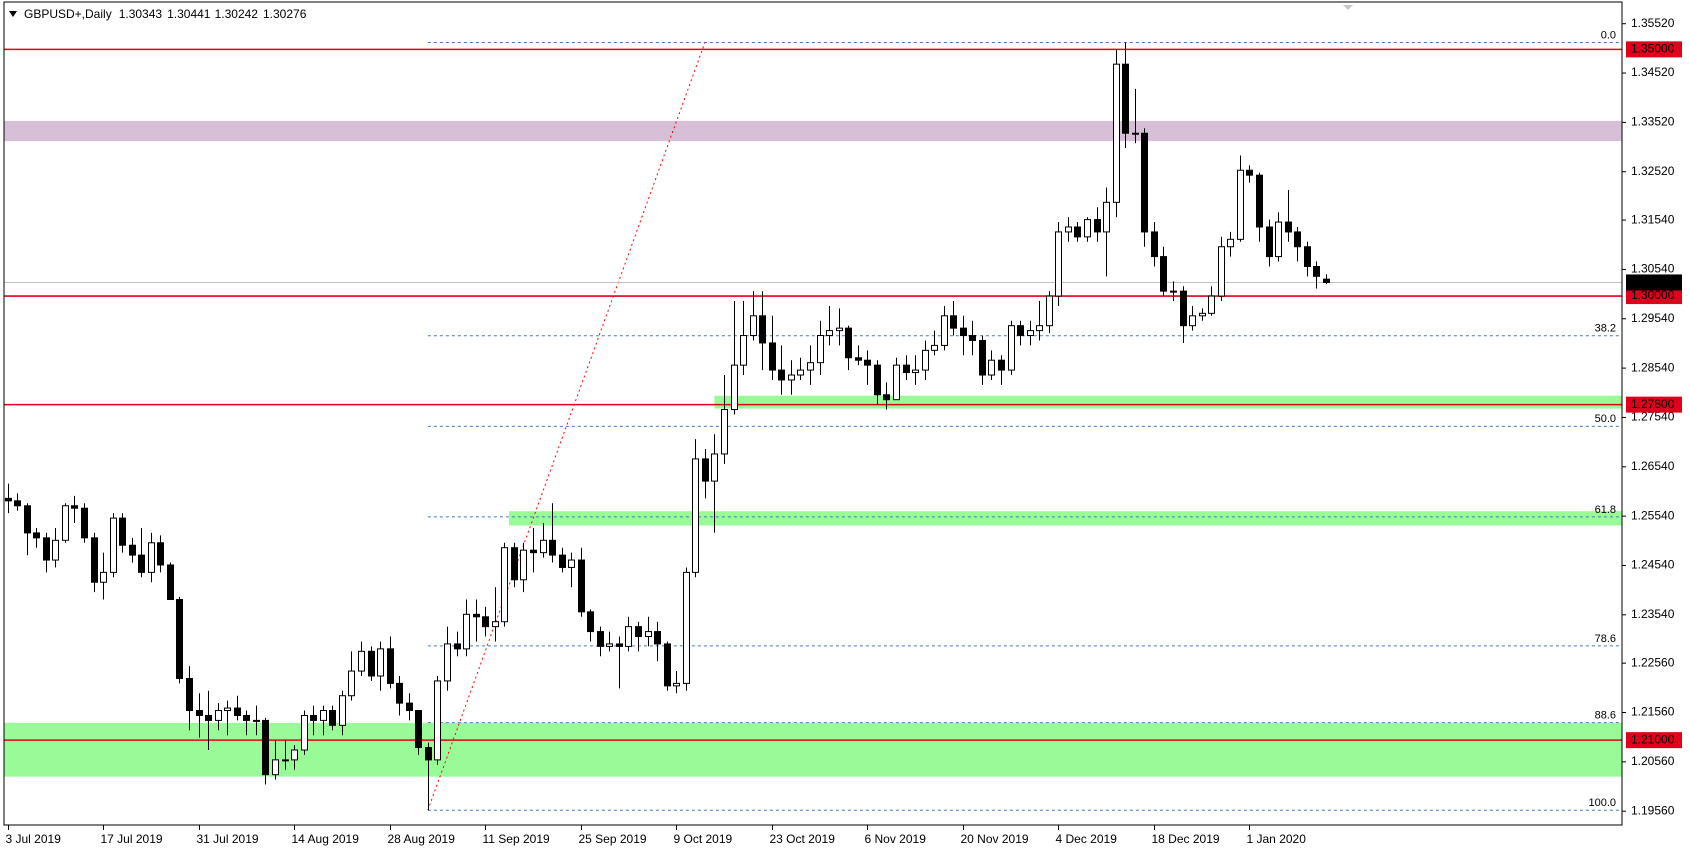 The image size is (1689, 854). I want to click on zone, so click(813, 131).